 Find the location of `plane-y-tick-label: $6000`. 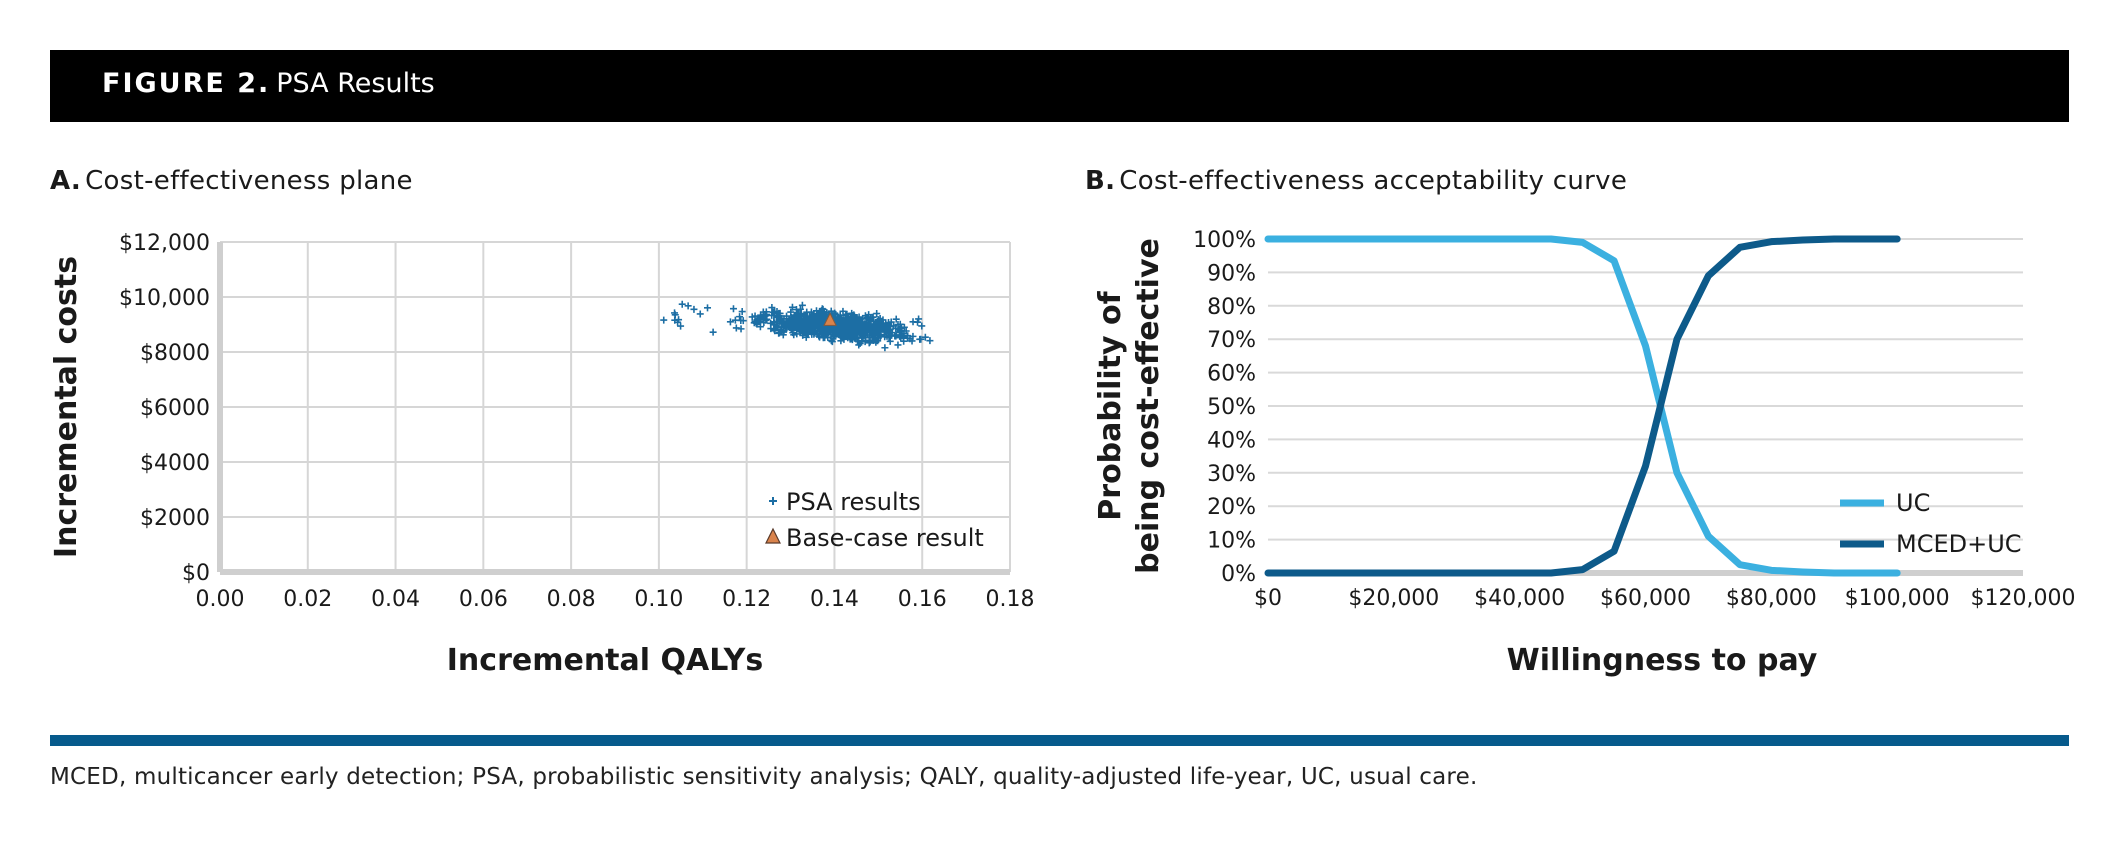

plane-y-tick-label: $6000 is located at coordinates (175, 408).